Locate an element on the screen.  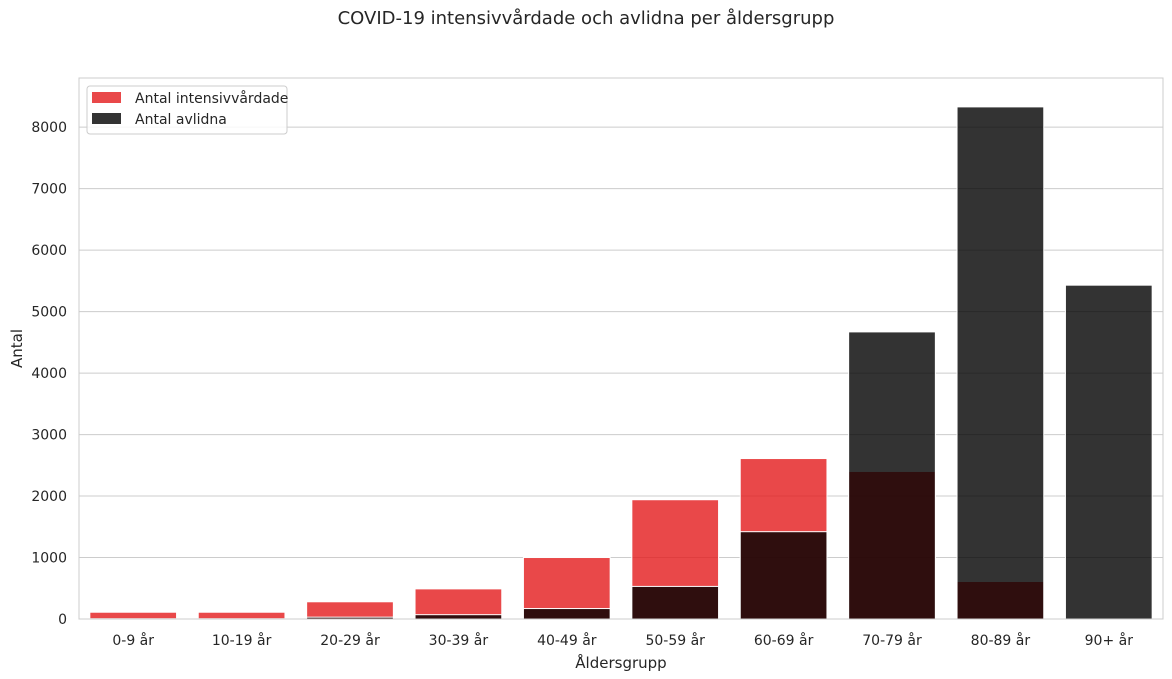
x-tick-label: 20-29 år is located at coordinates (350, 640).